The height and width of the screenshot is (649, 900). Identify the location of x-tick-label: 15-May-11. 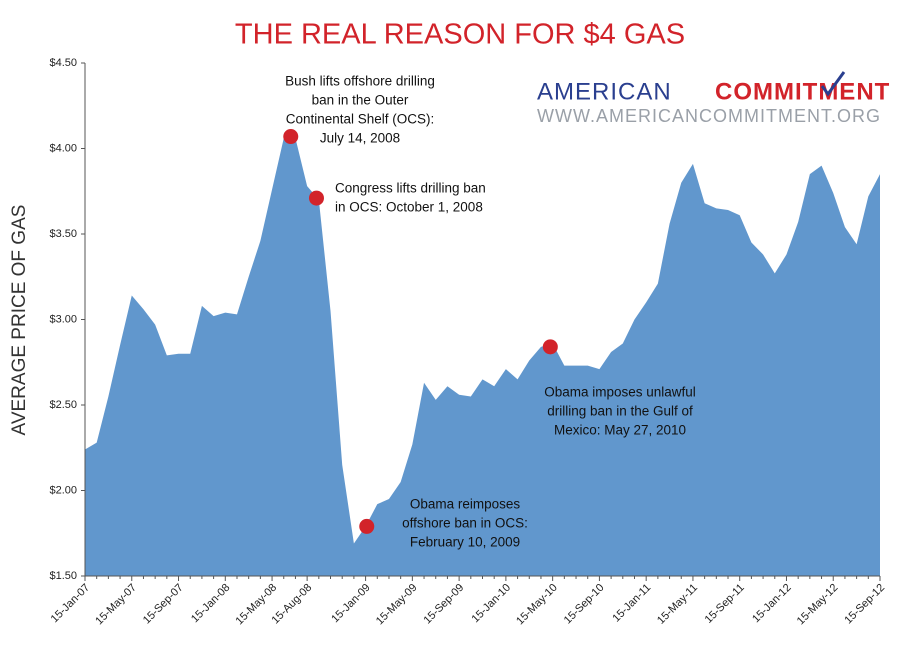
(677, 604).